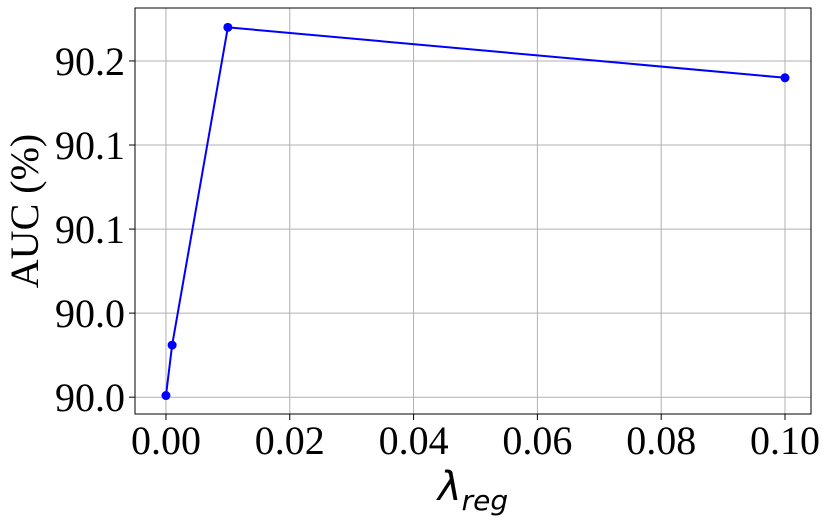 The width and height of the screenshot is (830, 521). What do you see at coordinates (449, 487) in the screenshot?
I see `x-axis-label-base: λ` at bounding box center [449, 487].